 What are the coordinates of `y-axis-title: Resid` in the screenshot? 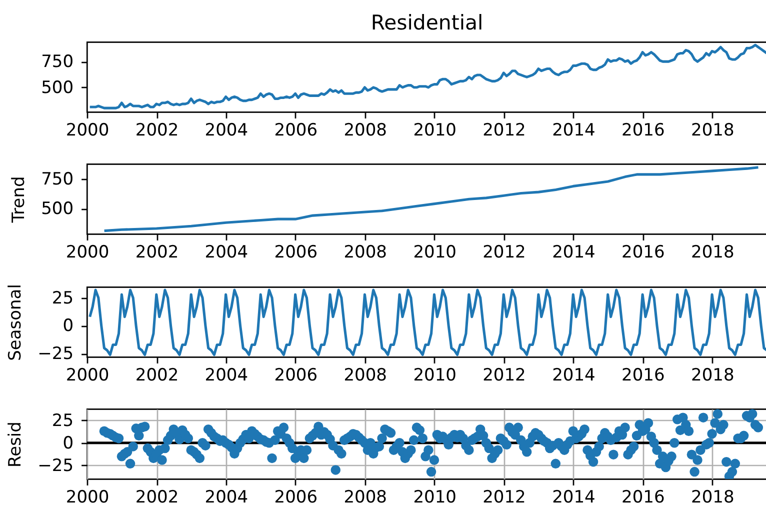 It's located at (16, 444).